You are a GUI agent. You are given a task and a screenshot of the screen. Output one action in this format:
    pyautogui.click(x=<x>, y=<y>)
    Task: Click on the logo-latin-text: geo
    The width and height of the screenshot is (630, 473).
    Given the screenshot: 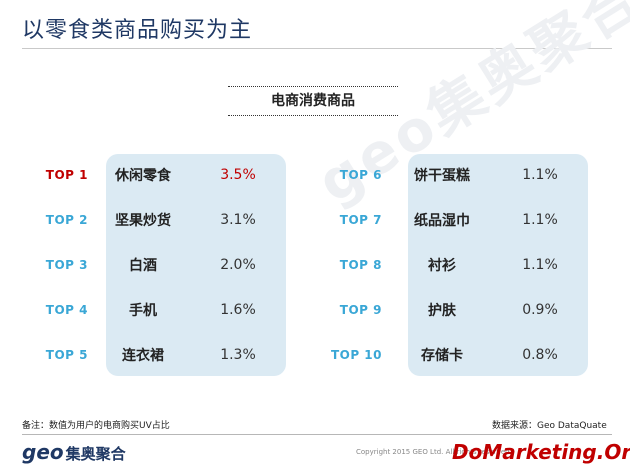 What is the action you would take?
    pyautogui.click(x=43, y=452)
    